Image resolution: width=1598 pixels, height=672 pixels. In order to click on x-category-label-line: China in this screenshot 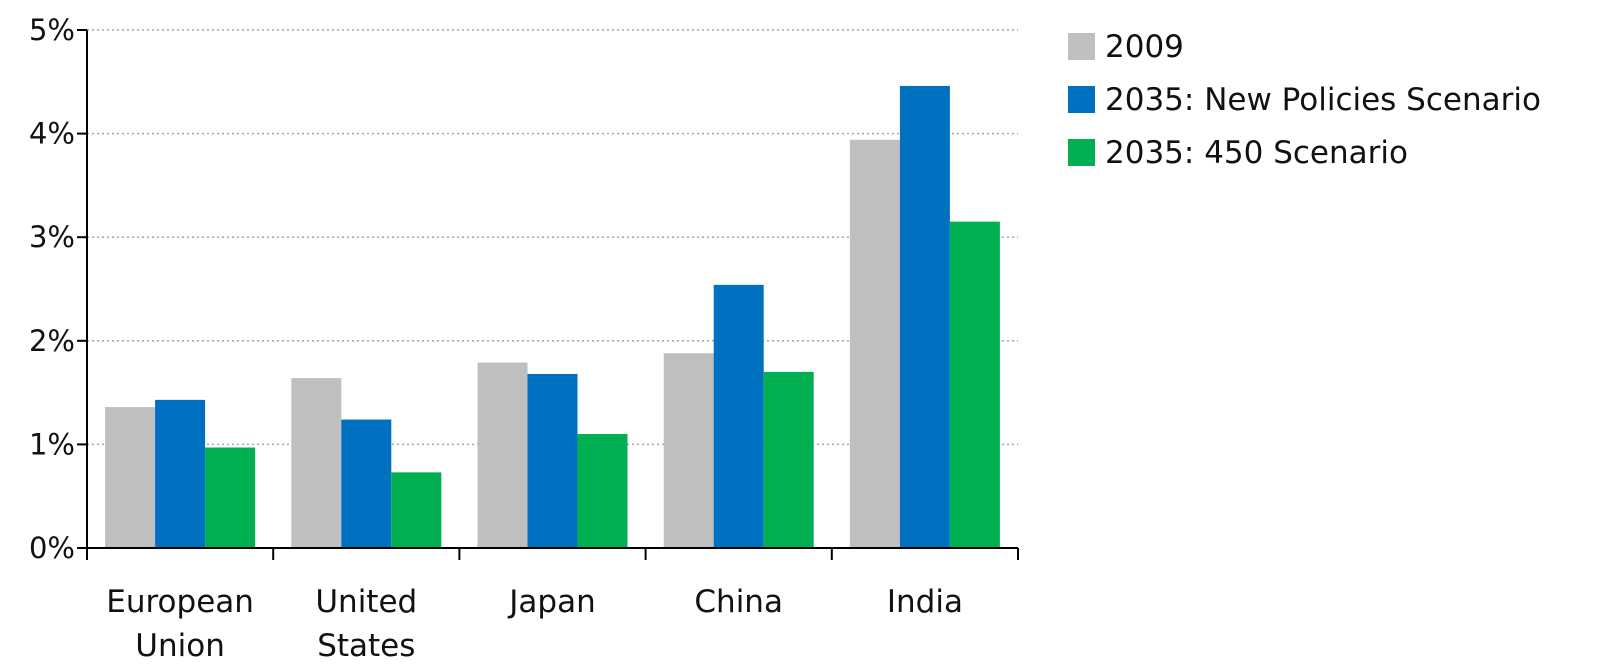, I will do `click(738, 602)`.